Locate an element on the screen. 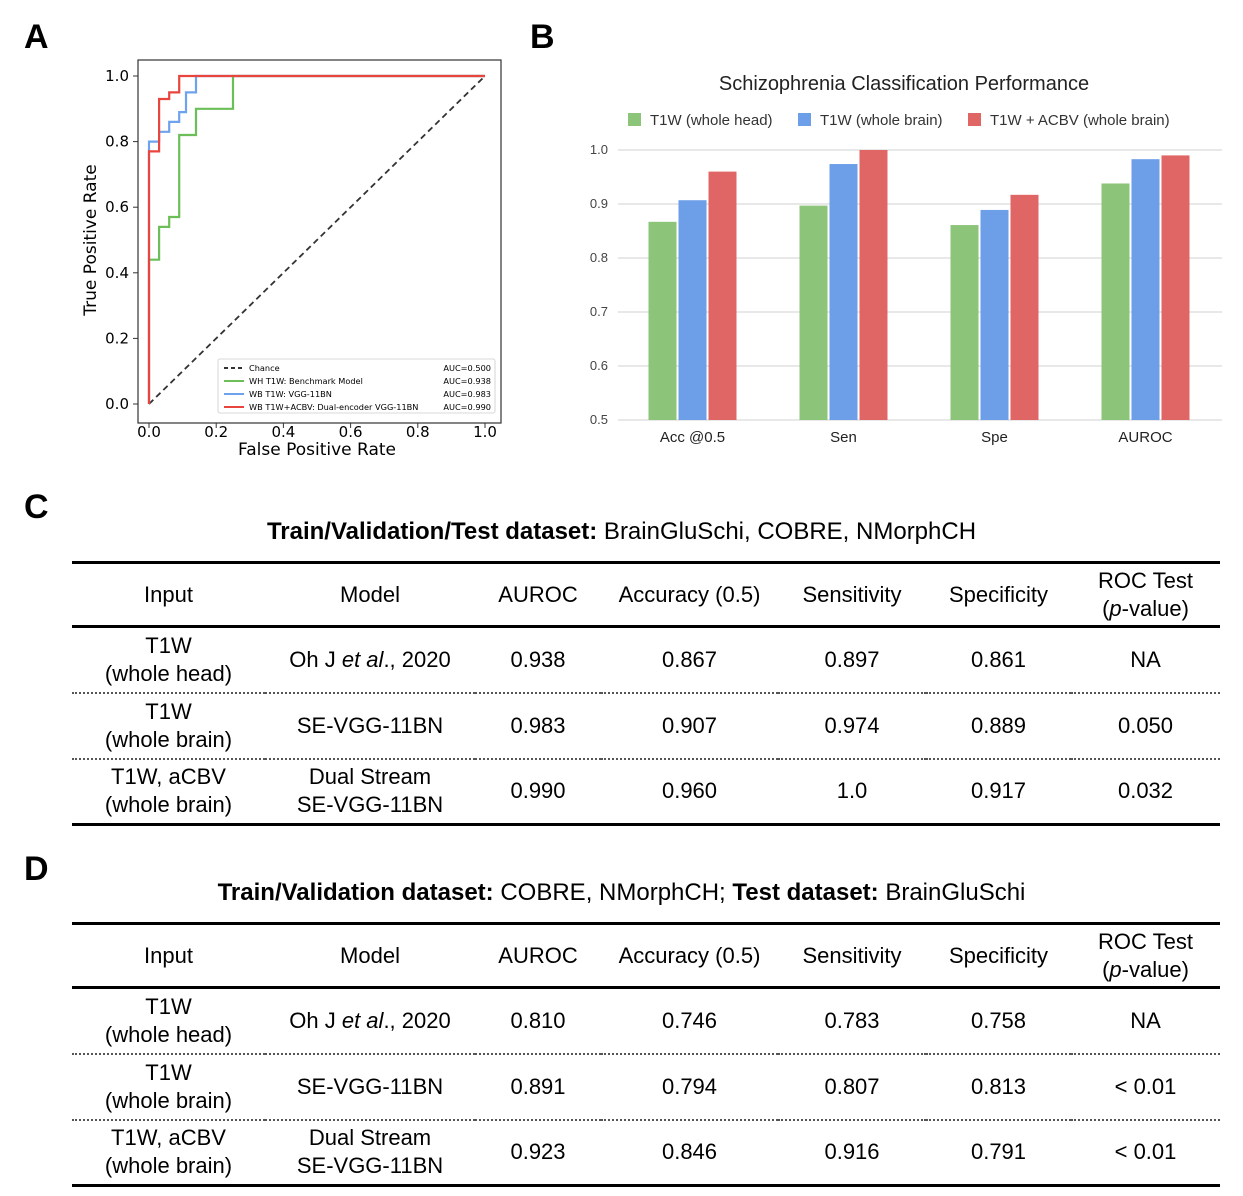 The image size is (1243, 1196). bar-legend-label: T1W + ACBV (whole brain) is located at coordinates (1080, 120).